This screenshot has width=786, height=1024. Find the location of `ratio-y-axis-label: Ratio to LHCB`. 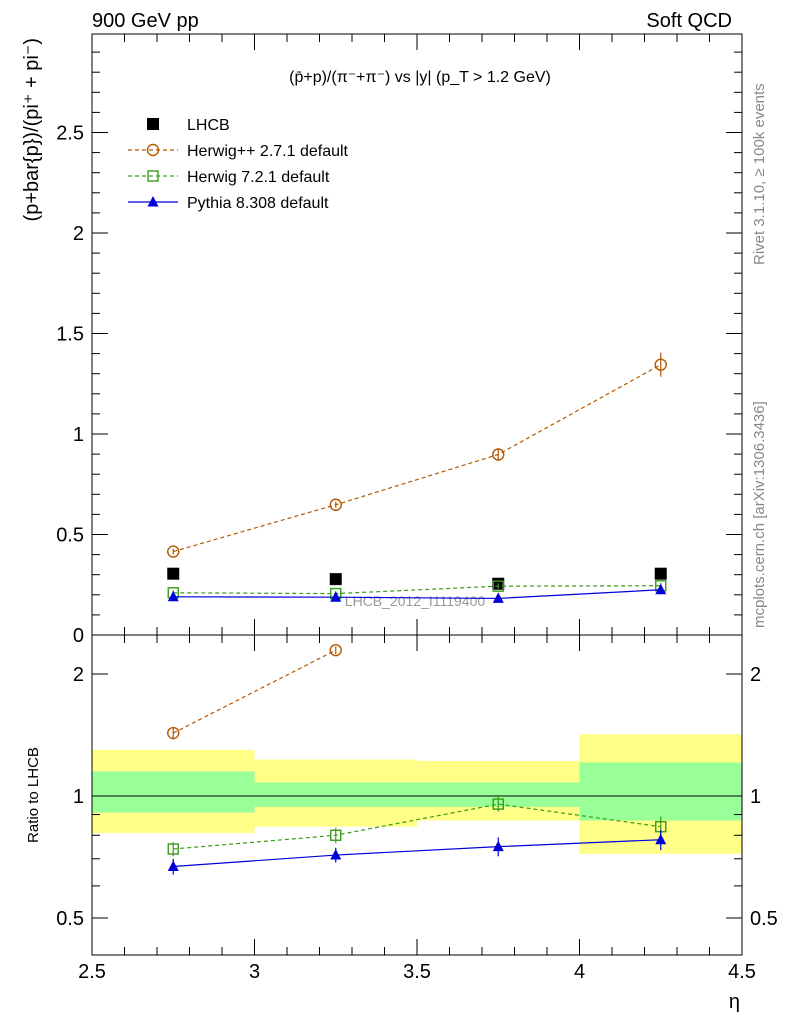

ratio-y-axis-label: Ratio to LHCB is located at coordinates (33, 795).